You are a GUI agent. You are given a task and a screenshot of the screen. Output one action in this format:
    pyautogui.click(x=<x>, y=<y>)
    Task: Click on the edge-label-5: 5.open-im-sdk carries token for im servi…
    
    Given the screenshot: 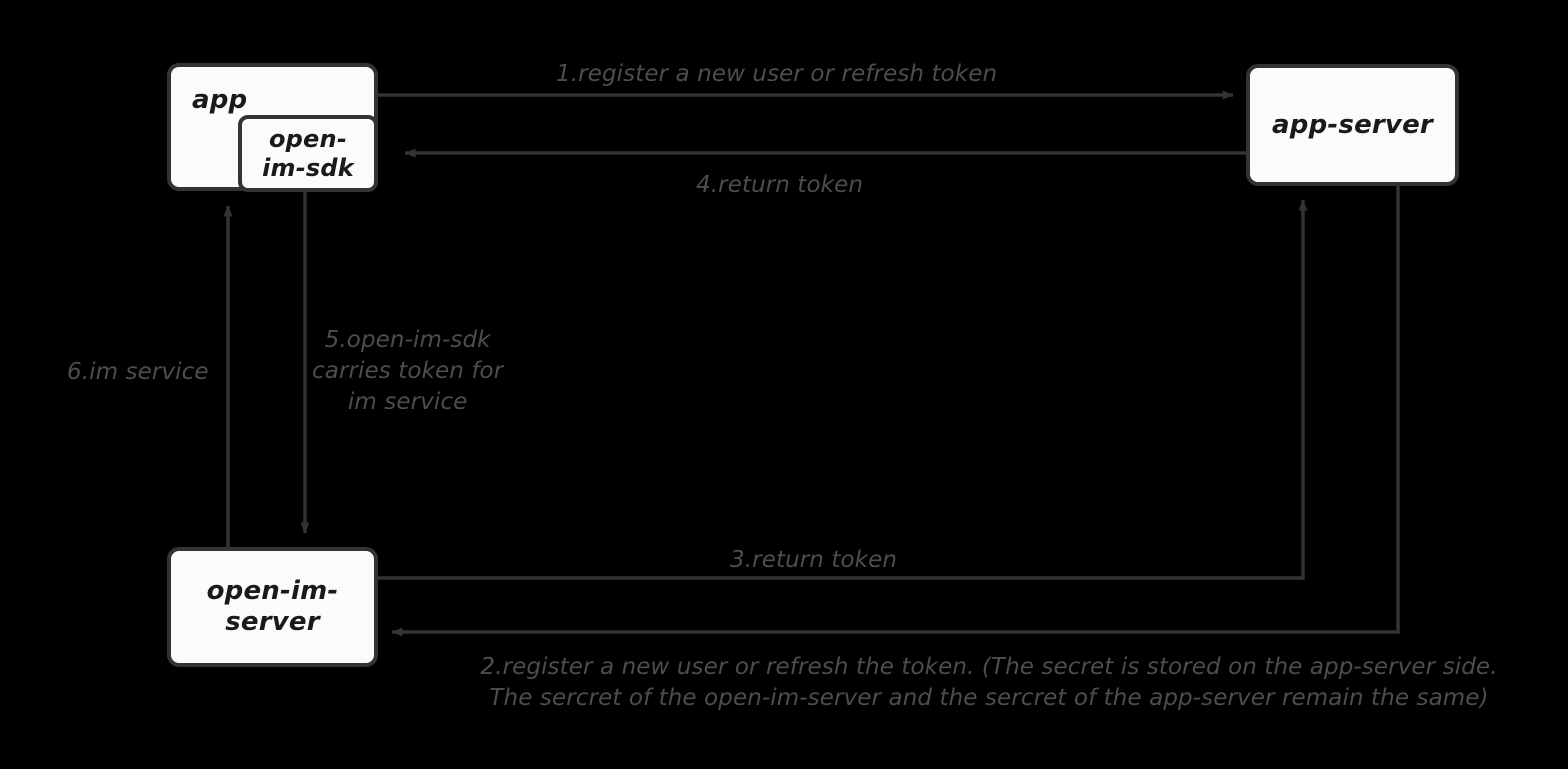 What is the action you would take?
    pyautogui.click(x=408, y=371)
    